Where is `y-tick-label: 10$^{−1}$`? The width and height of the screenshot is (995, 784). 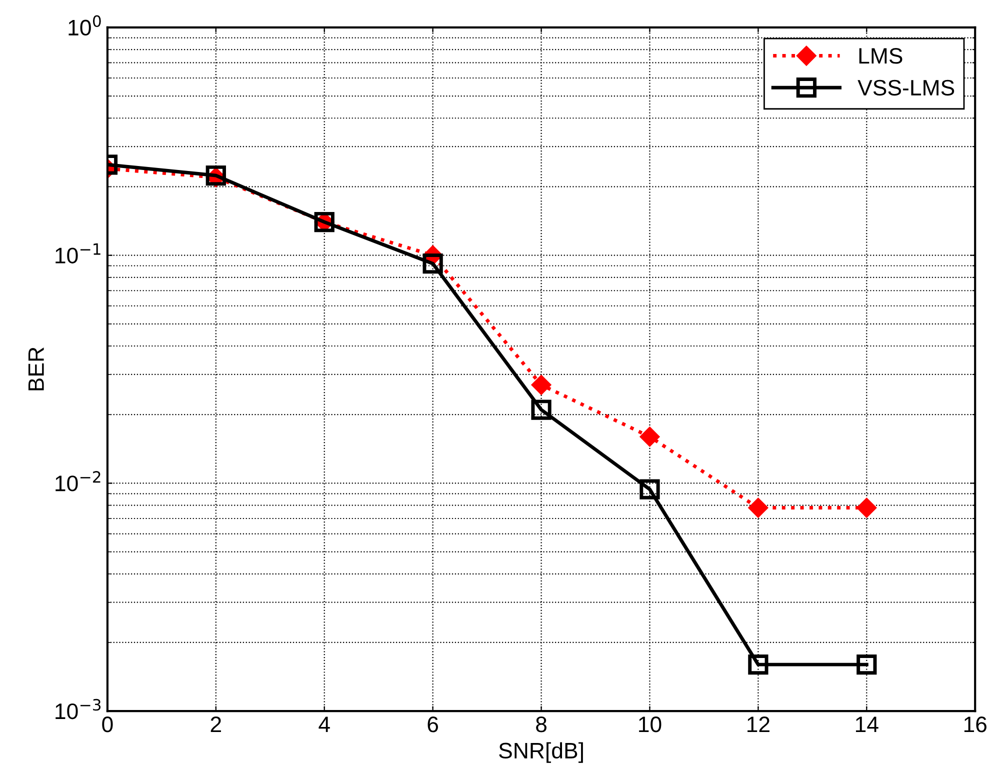 y-tick-label: 10$^{−1}$ is located at coordinates (78, 253).